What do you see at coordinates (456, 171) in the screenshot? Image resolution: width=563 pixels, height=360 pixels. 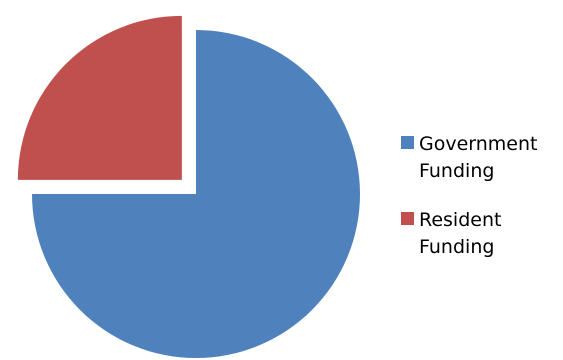 I see `legend-label-1-line-2: Funding` at bounding box center [456, 171].